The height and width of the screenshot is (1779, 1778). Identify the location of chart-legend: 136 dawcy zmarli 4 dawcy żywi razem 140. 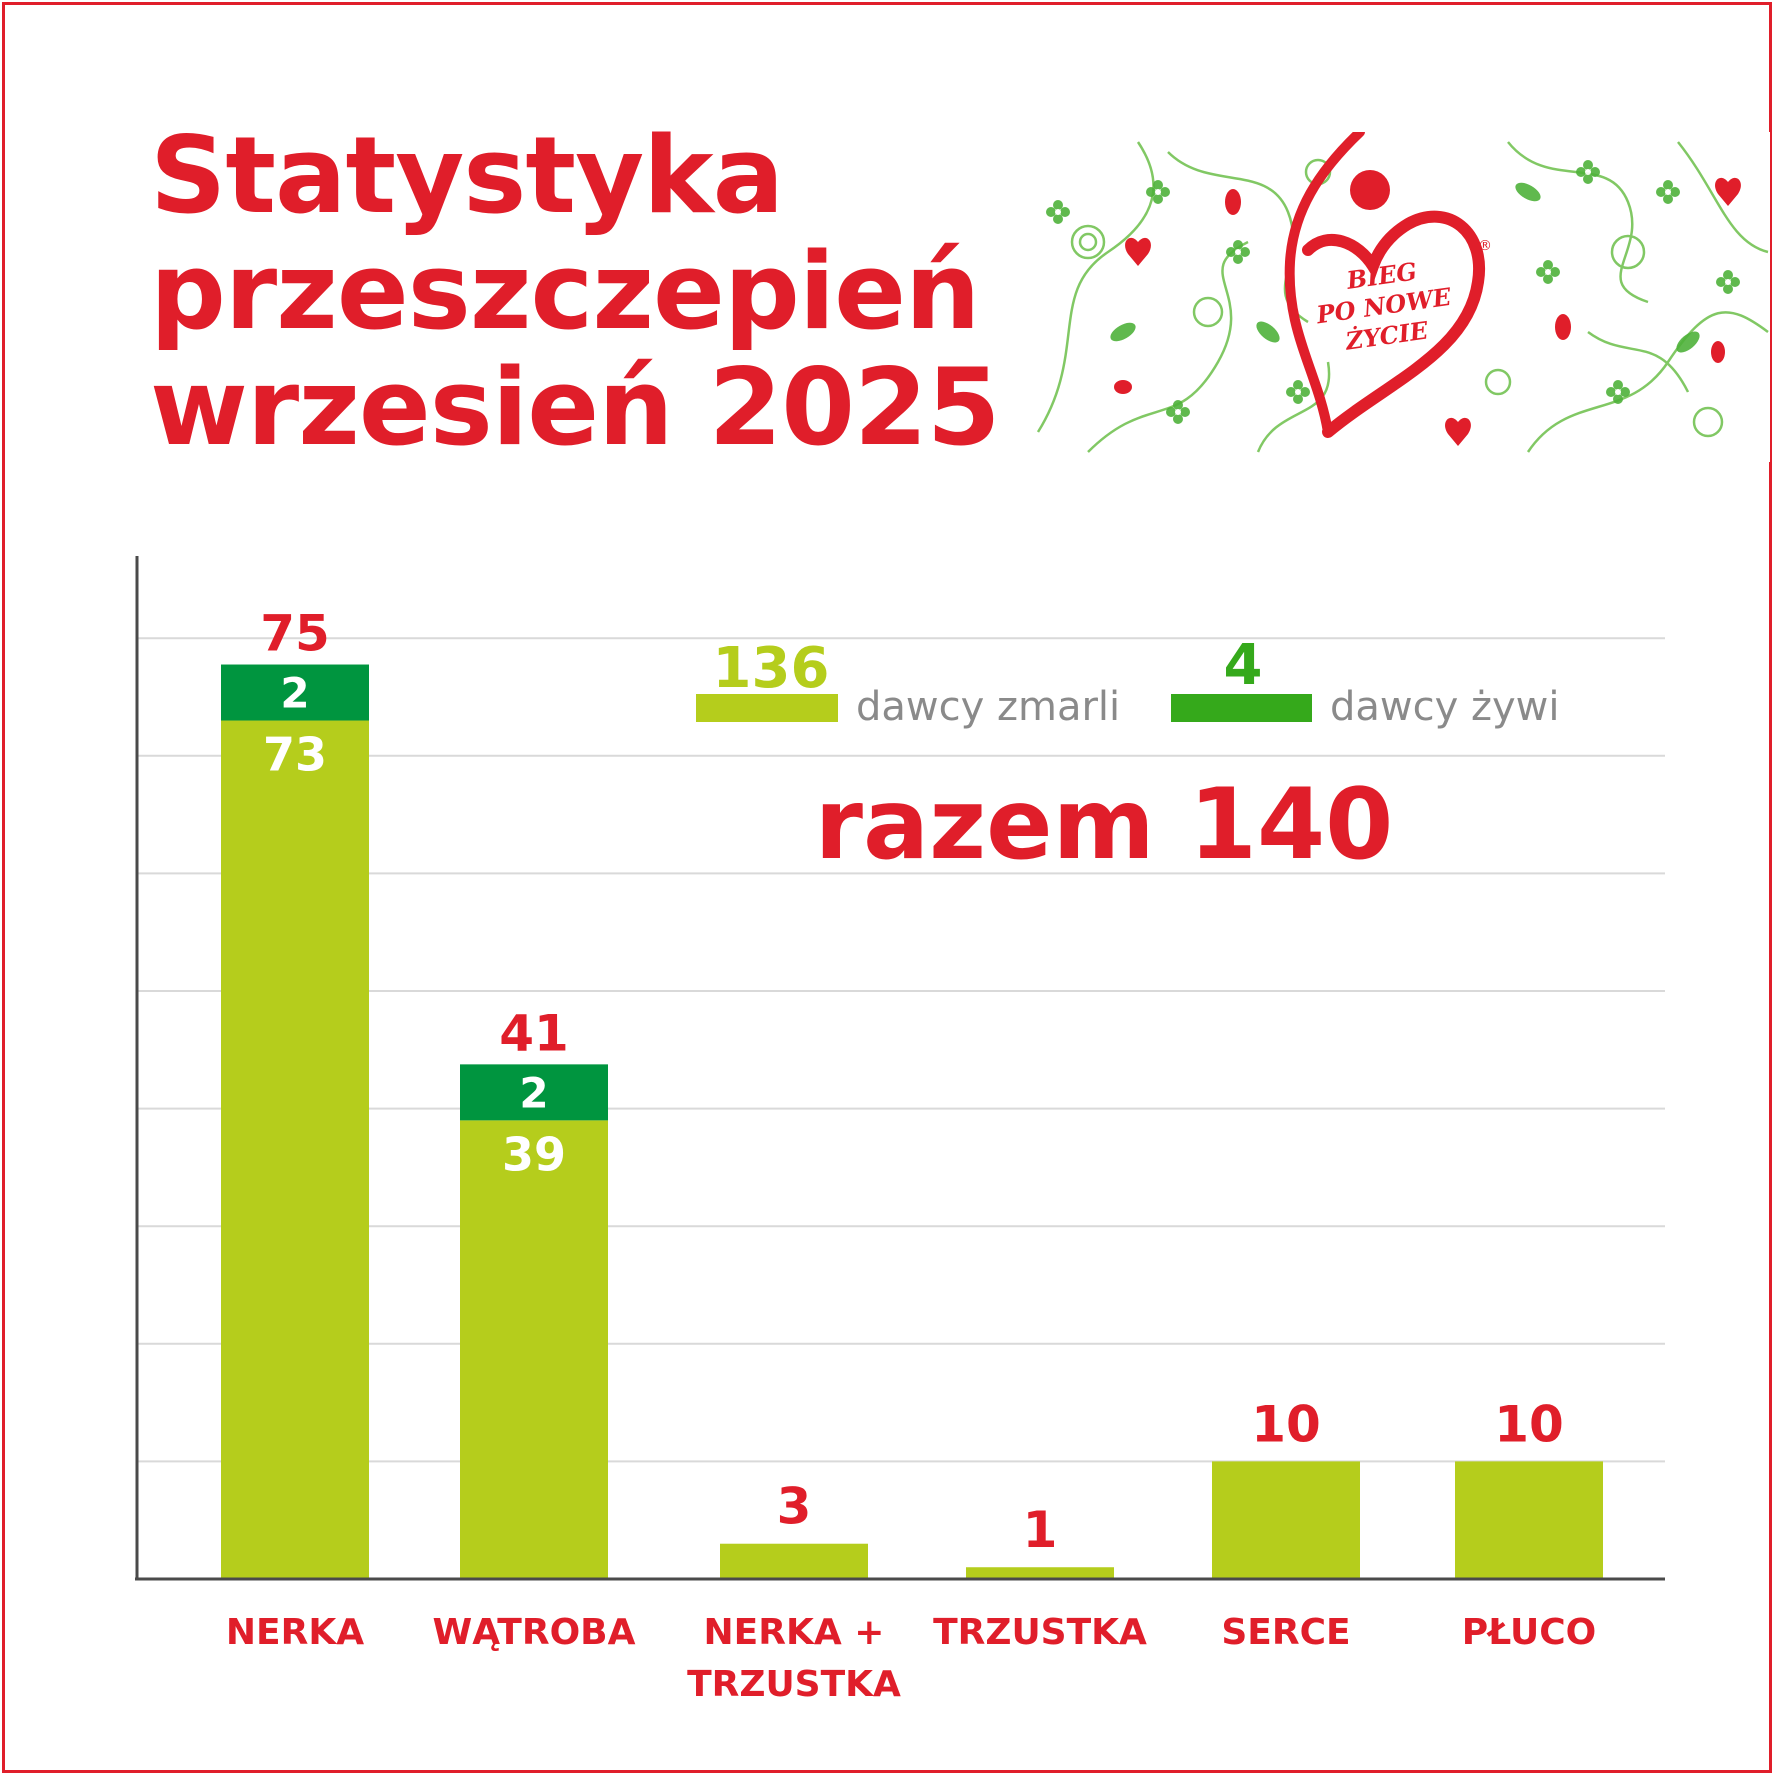
(1128, 757).